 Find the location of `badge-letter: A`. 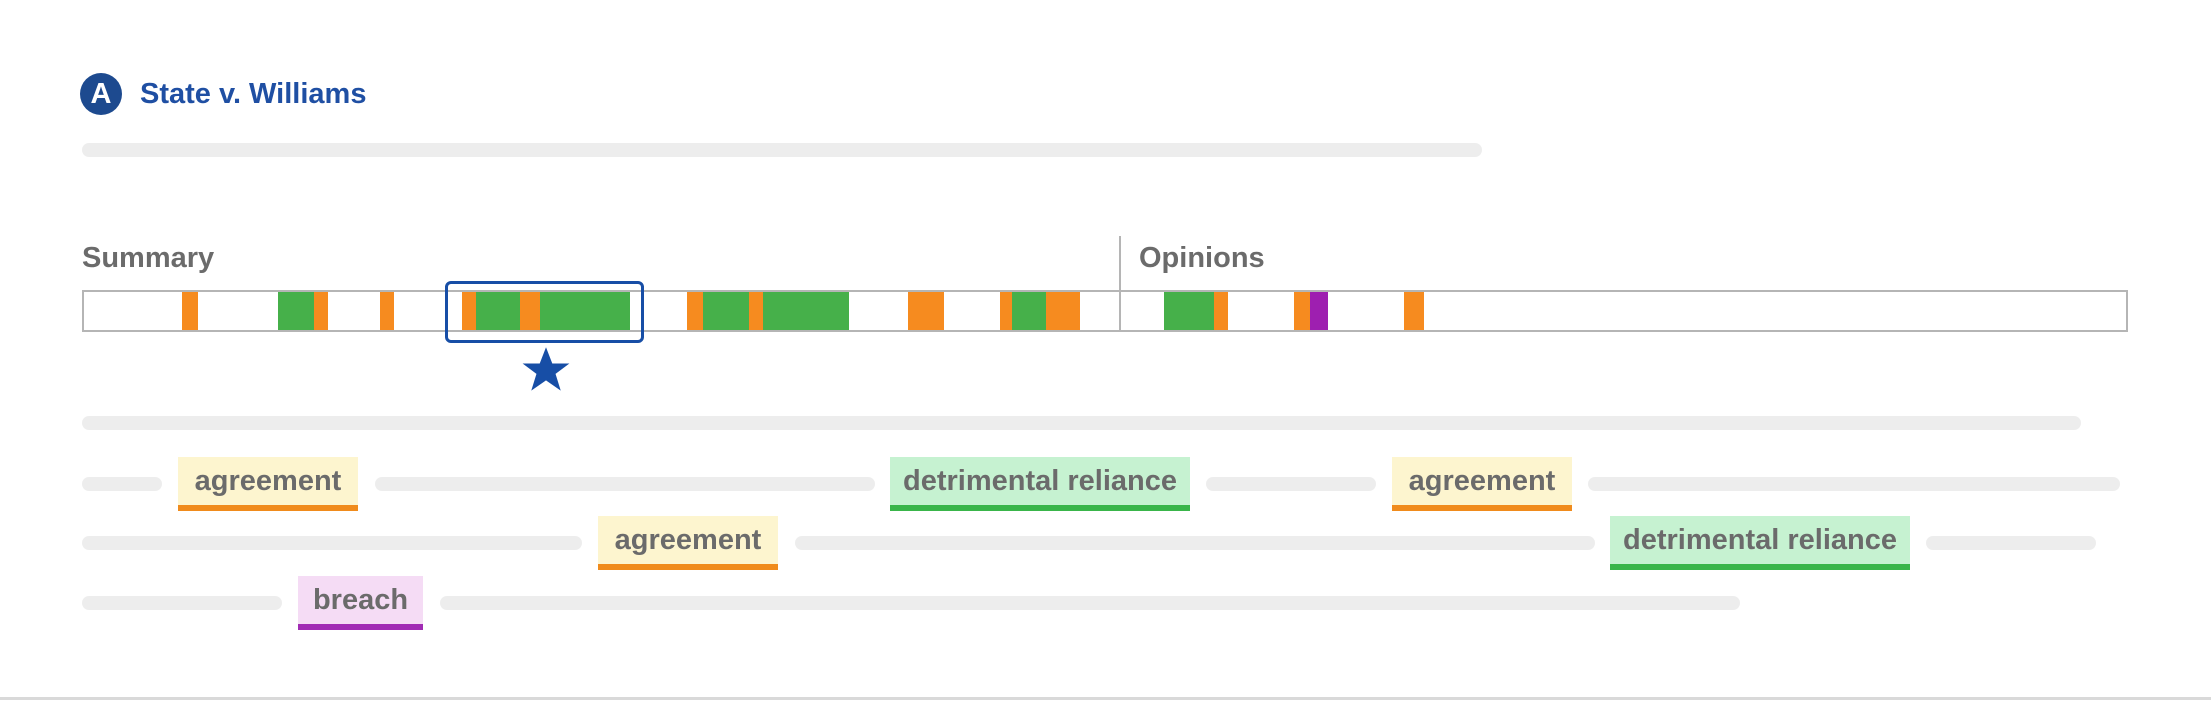

badge-letter: A is located at coordinates (101, 93).